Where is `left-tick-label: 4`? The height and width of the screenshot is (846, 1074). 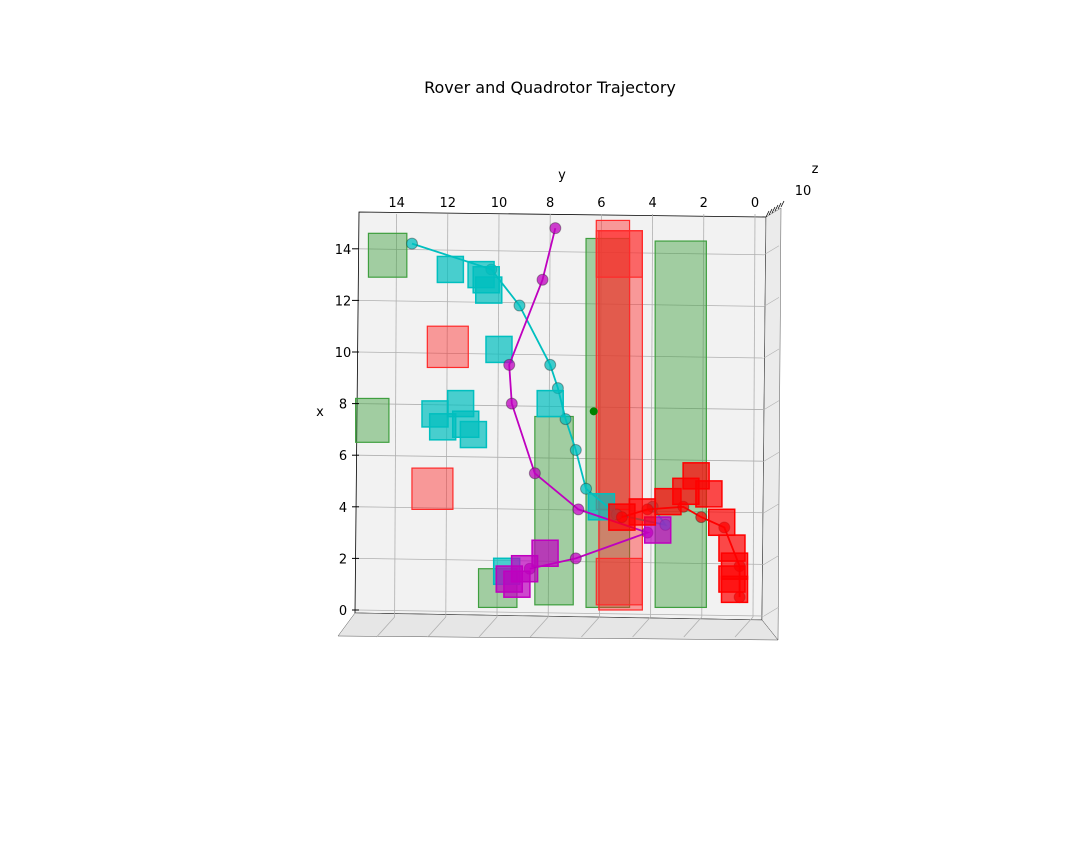 left-tick-label: 4 is located at coordinates (343, 508).